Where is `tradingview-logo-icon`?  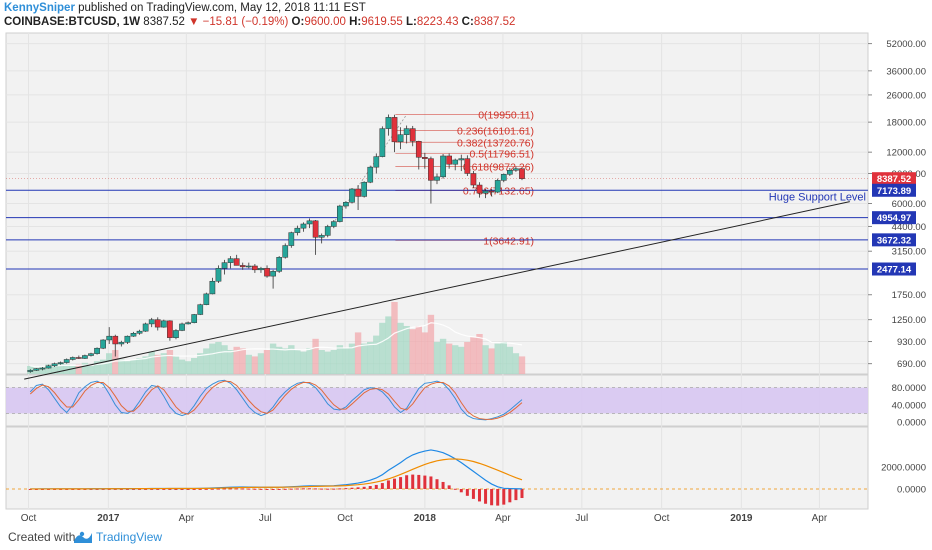
tradingview-logo-icon is located at coordinates (83, 537).